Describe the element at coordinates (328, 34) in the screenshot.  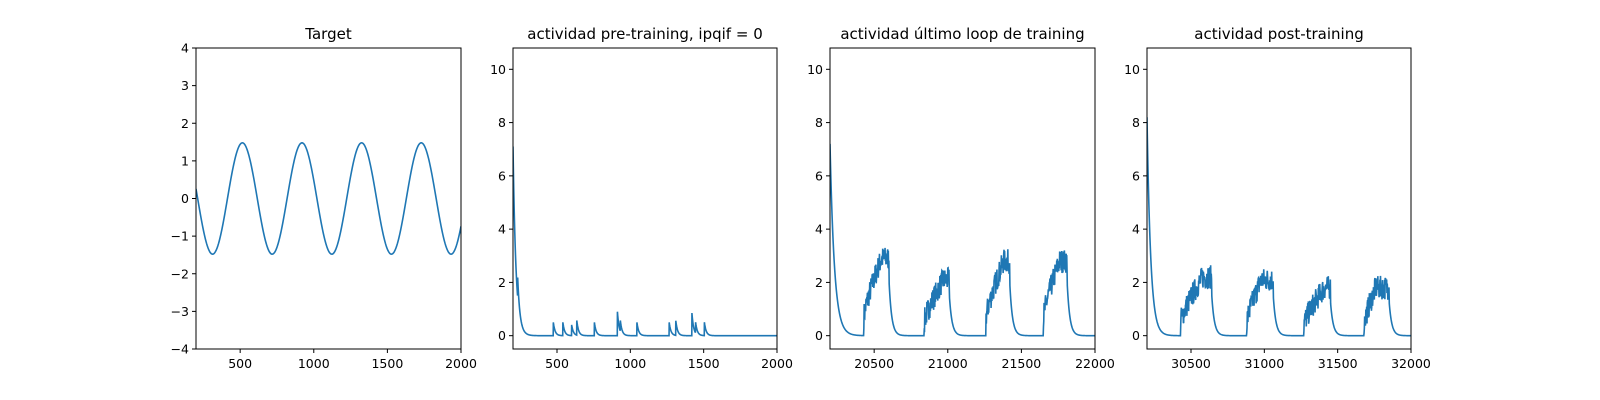
I see `chart-title: Target` at that location.